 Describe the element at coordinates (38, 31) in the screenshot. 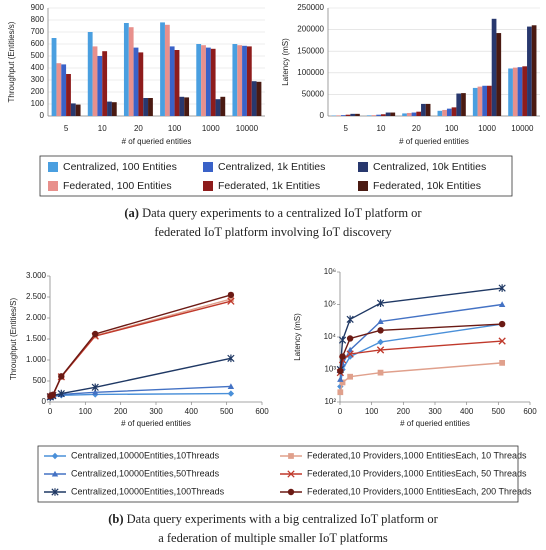

I see `y-tick-label: 700` at that location.